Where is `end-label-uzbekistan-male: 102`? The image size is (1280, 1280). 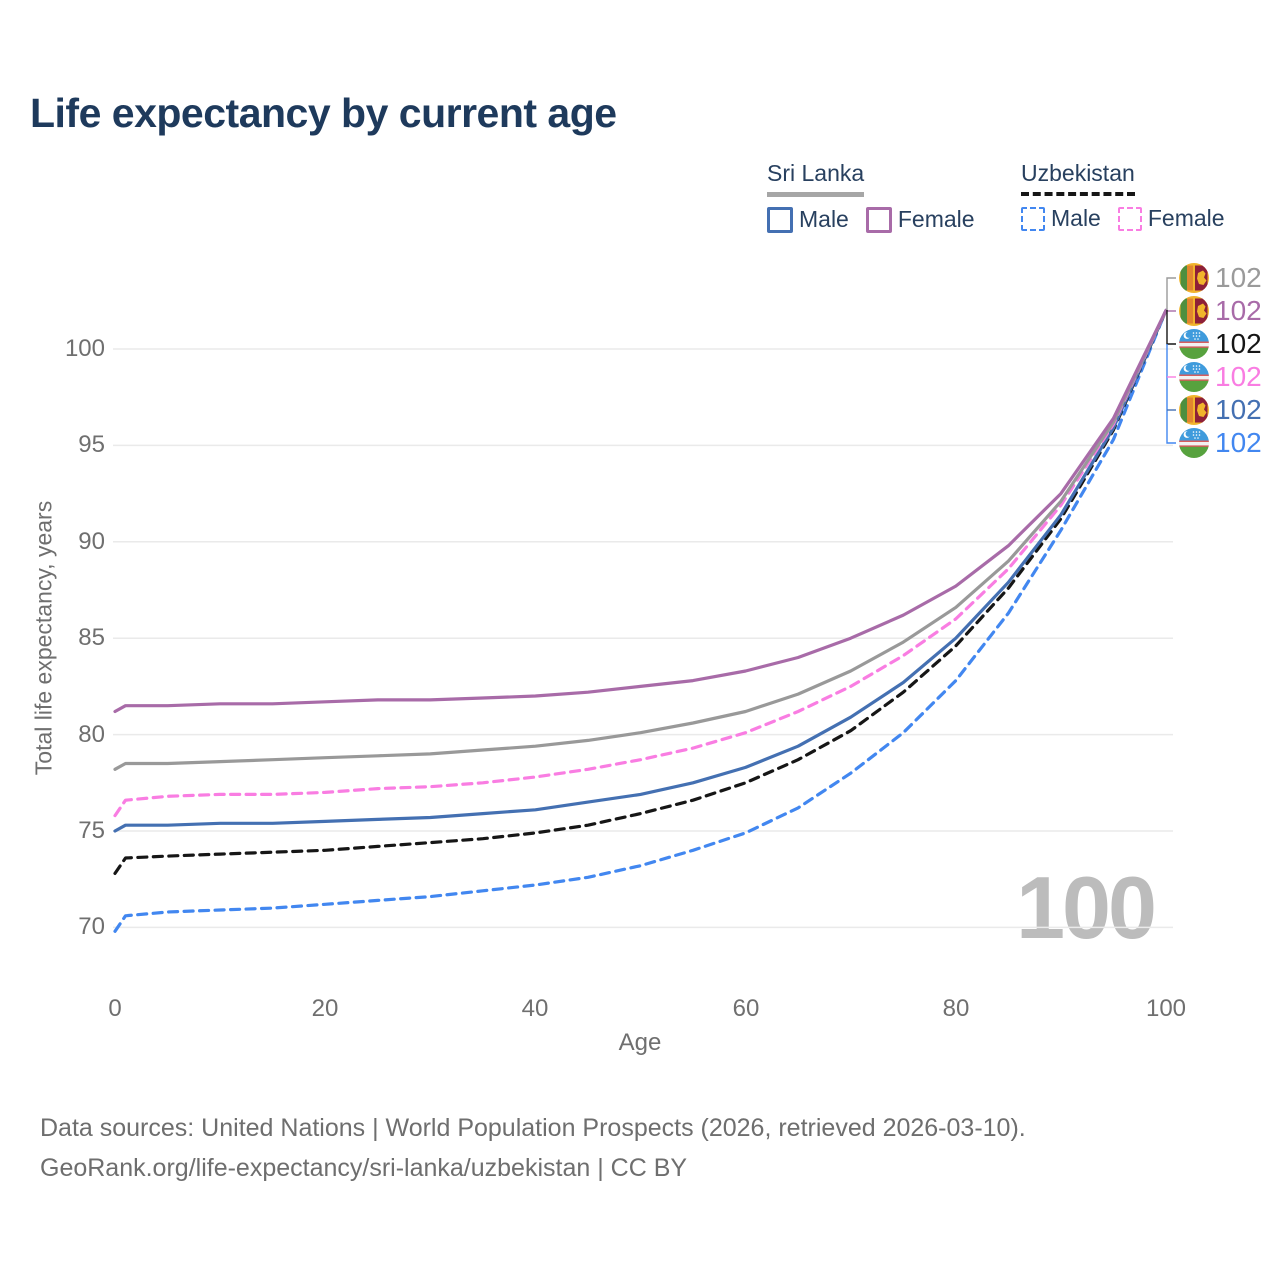 end-label-uzbekistan-male: 102 is located at coordinates (1220, 443).